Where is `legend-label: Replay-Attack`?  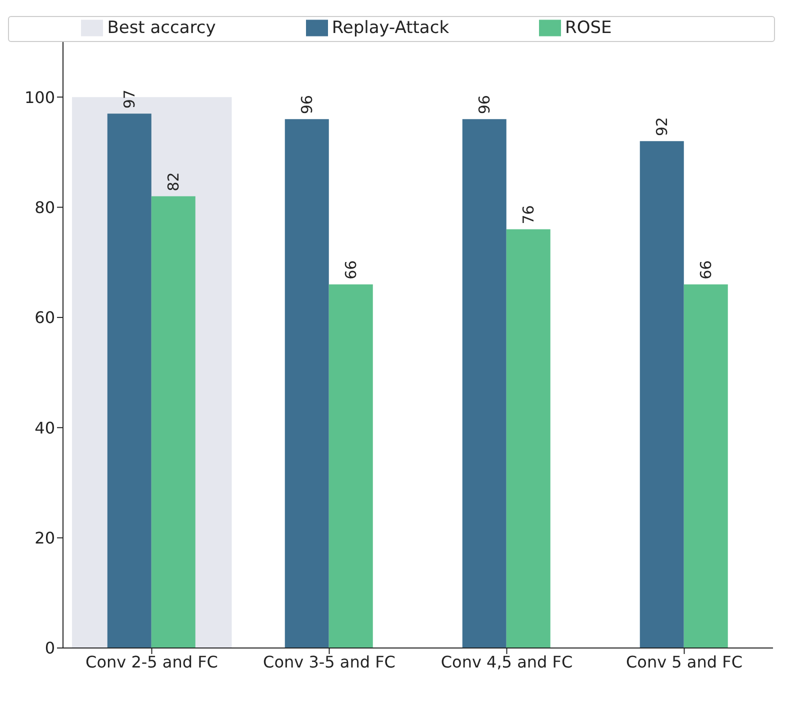
legend-label: Replay-Attack is located at coordinates (391, 28).